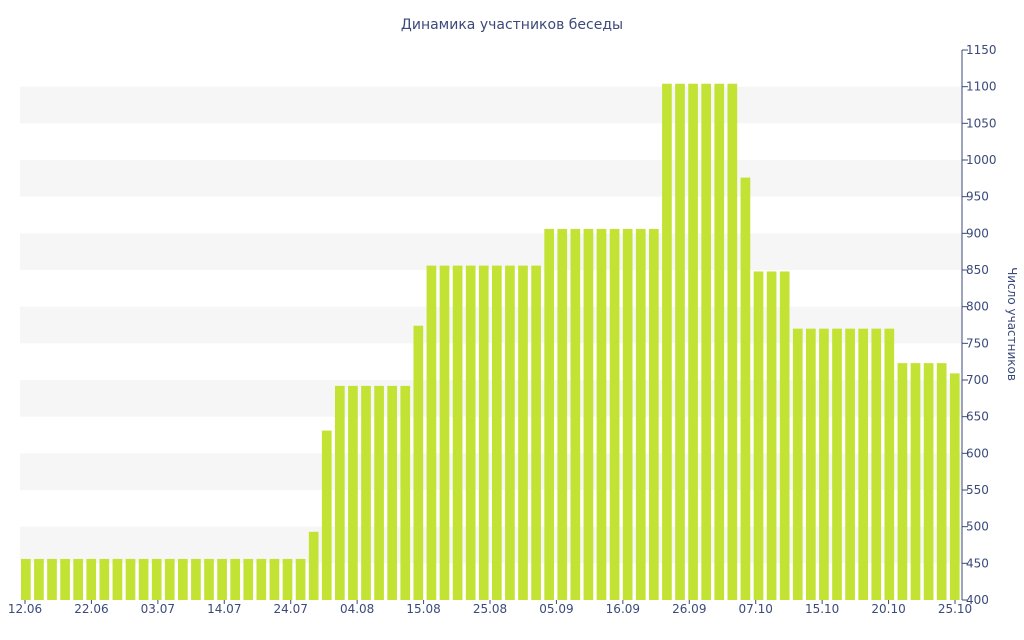  Describe the element at coordinates (981, 87) in the screenshot. I see `y-tick-label: 1100` at that location.